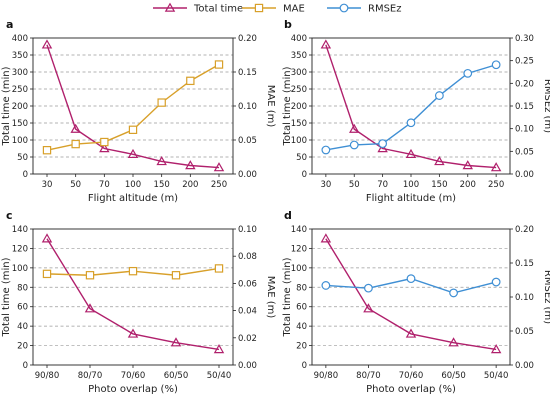  I want to click on x-tick-label: 50/40, so click(496, 376).